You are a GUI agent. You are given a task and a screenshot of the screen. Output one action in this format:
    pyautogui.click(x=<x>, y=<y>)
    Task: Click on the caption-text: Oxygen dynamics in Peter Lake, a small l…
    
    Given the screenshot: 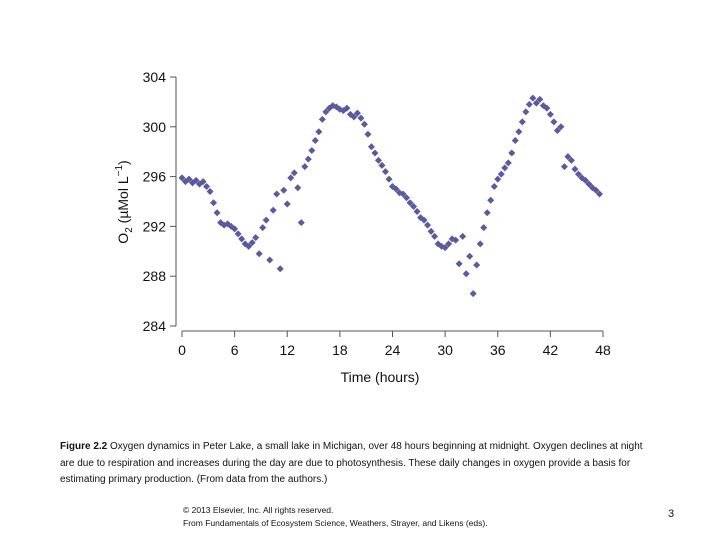 What is the action you would take?
    pyautogui.click(x=351, y=463)
    